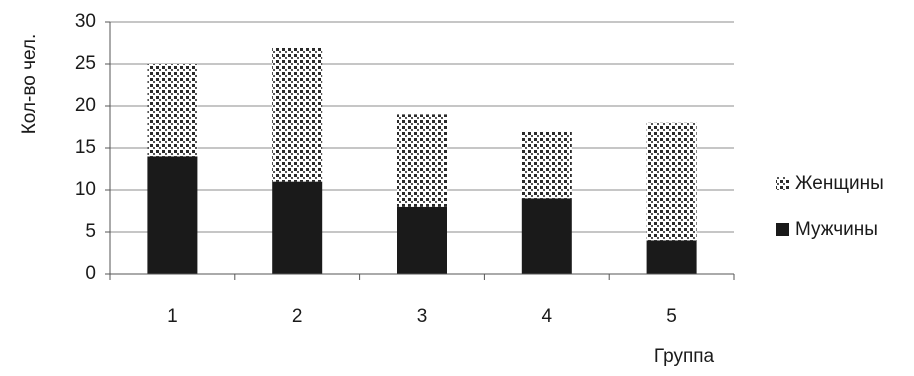 This screenshot has width=914, height=376. What do you see at coordinates (85, 21) in the screenshot?
I see `y-tick-label: 30` at bounding box center [85, 21].